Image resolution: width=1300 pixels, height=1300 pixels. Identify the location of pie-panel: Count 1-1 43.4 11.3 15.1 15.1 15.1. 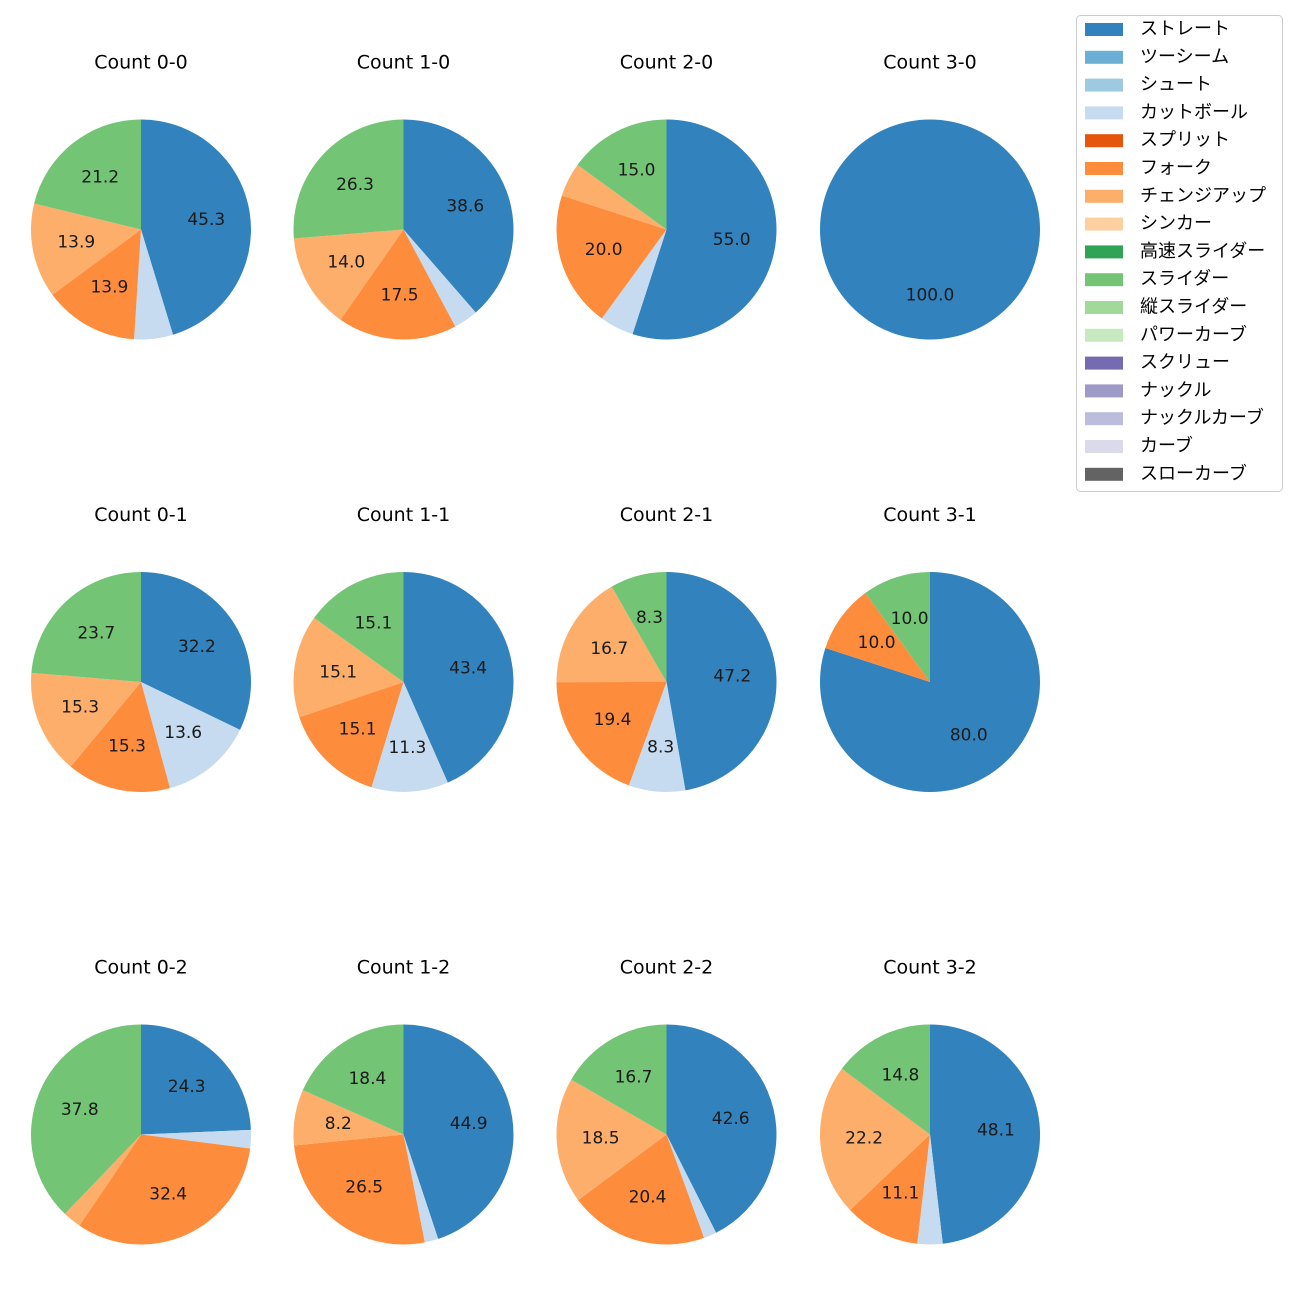
(403, 648).